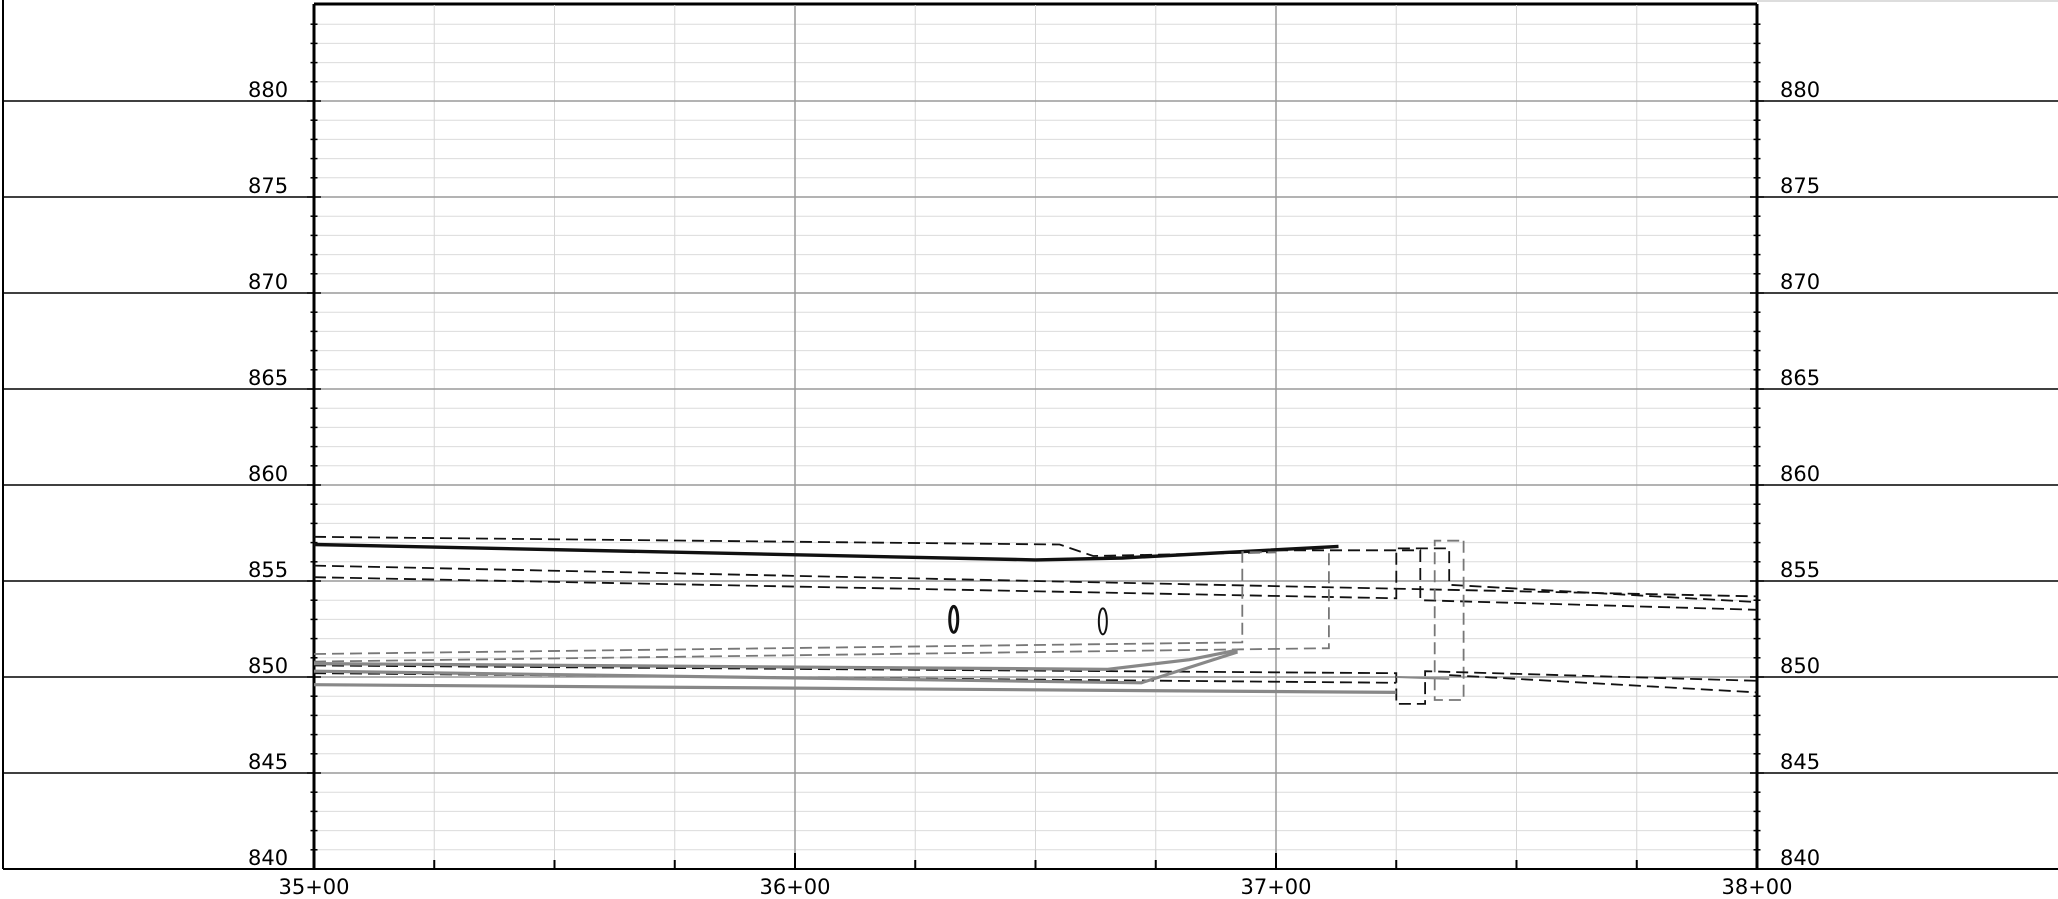 The image size is (2058, 899). I want to click on chart-markers, so click(1028, 620).